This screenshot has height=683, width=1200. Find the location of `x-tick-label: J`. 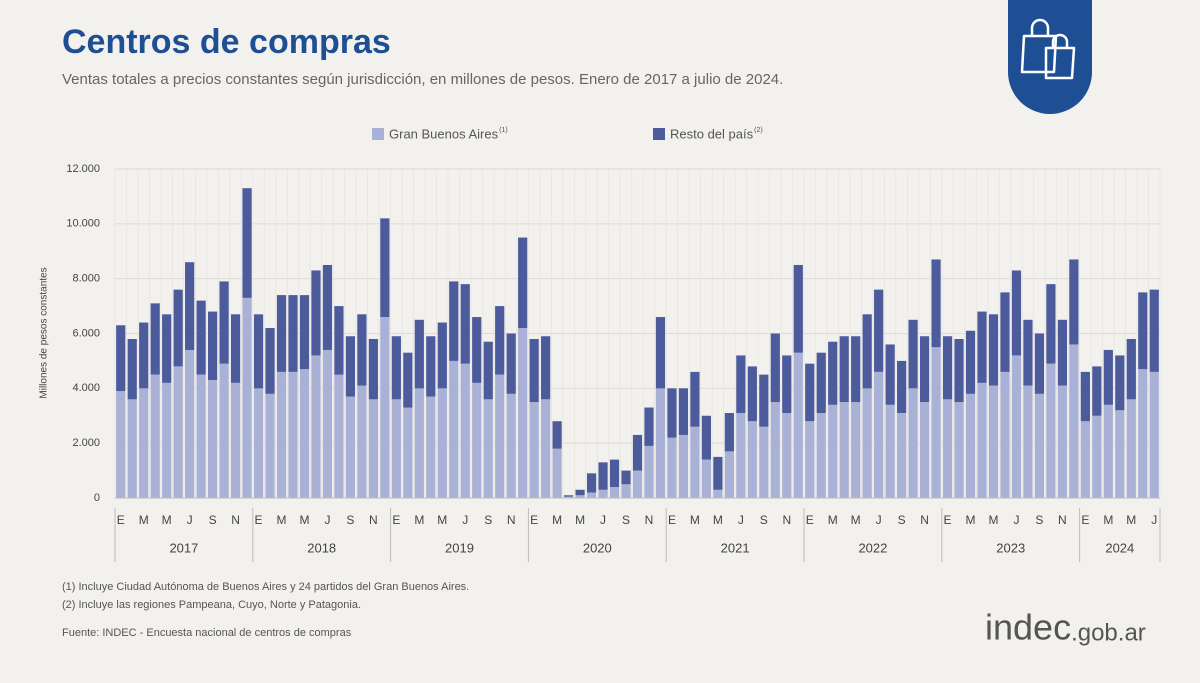

x-tick-label: J is located at coordinates (465, 520).